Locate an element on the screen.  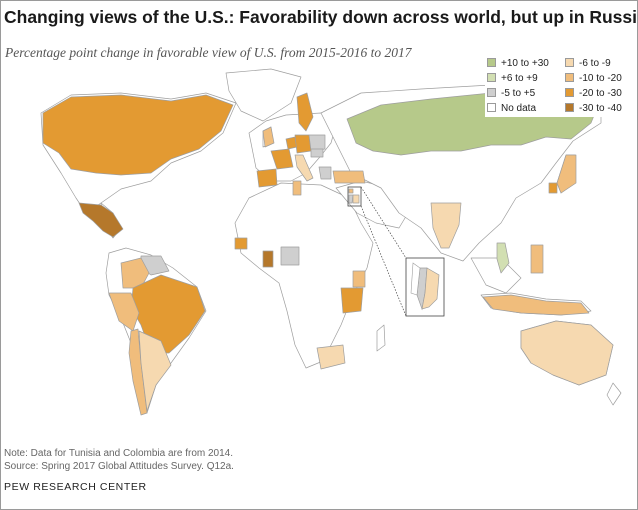
country-israel is located at coordinates (351, 199).